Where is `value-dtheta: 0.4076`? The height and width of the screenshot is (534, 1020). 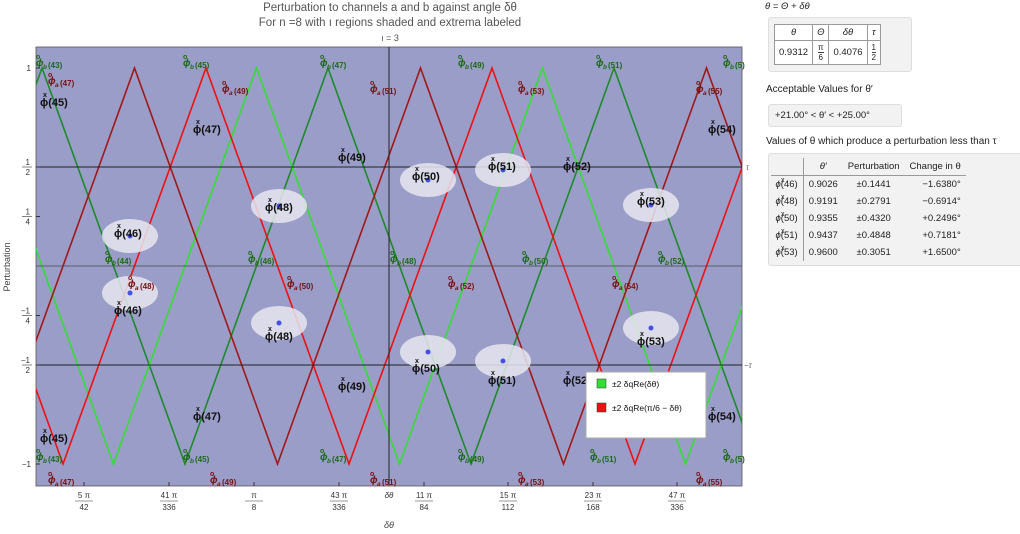 value-dtheta: 0.4076 is located at coordinates (848, 52).